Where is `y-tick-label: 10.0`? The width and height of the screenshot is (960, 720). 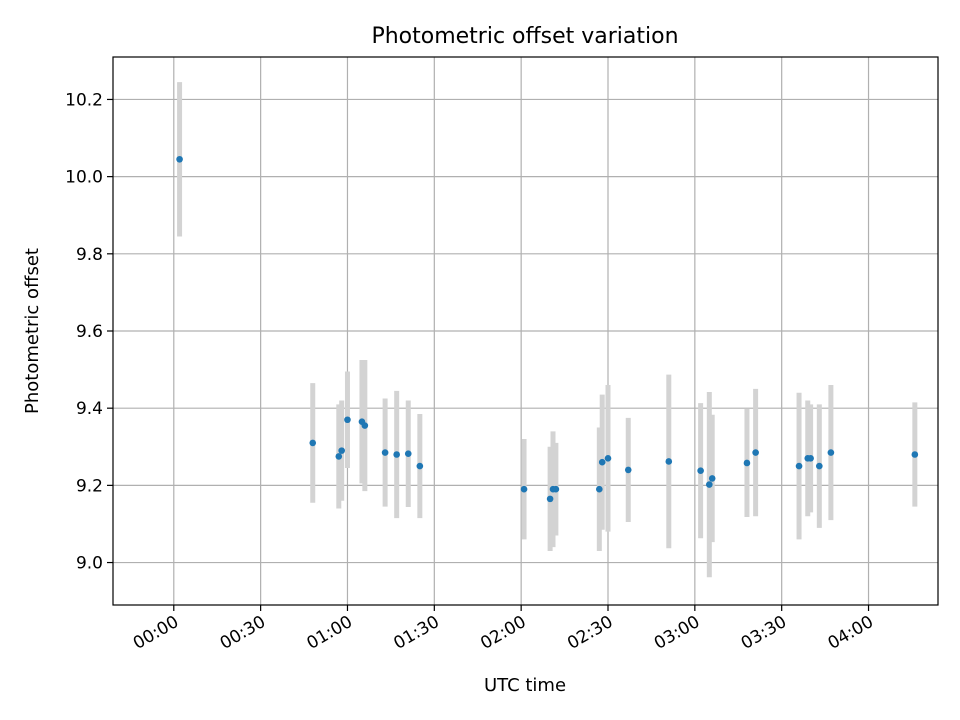
y-tick-label: 10.0 is located at coordinates (84, 178).